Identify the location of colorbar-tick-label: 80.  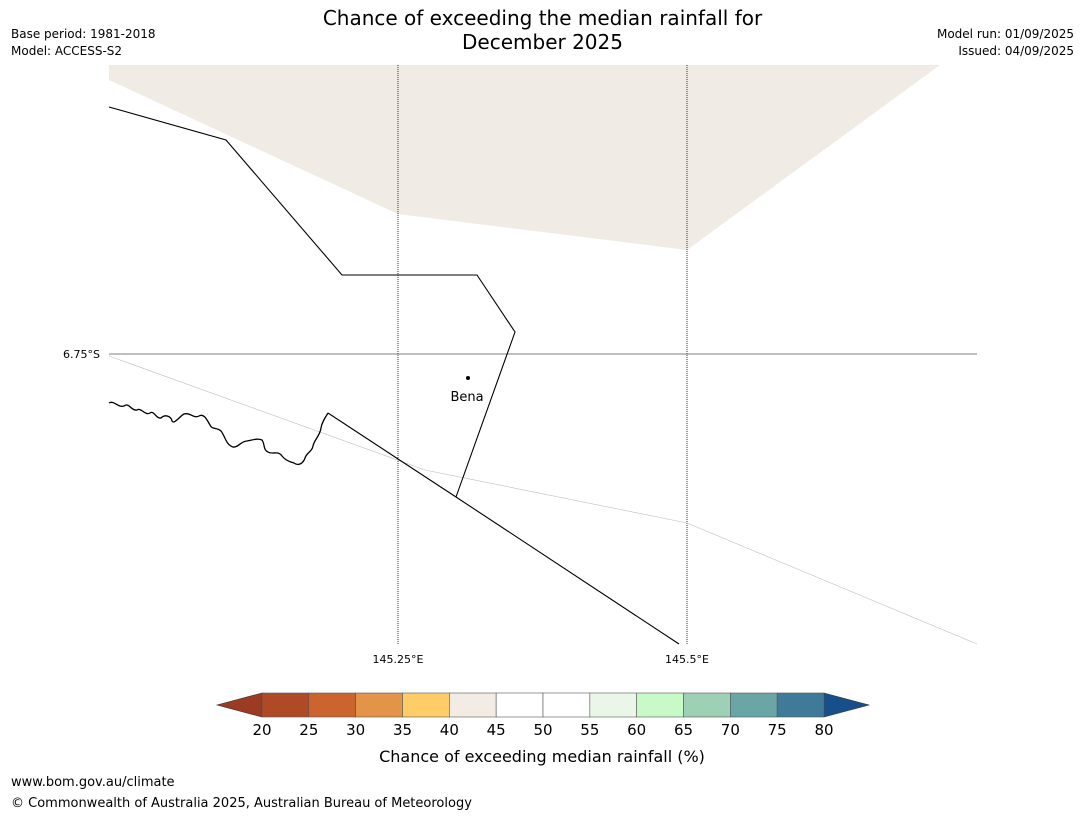
(823, 730).